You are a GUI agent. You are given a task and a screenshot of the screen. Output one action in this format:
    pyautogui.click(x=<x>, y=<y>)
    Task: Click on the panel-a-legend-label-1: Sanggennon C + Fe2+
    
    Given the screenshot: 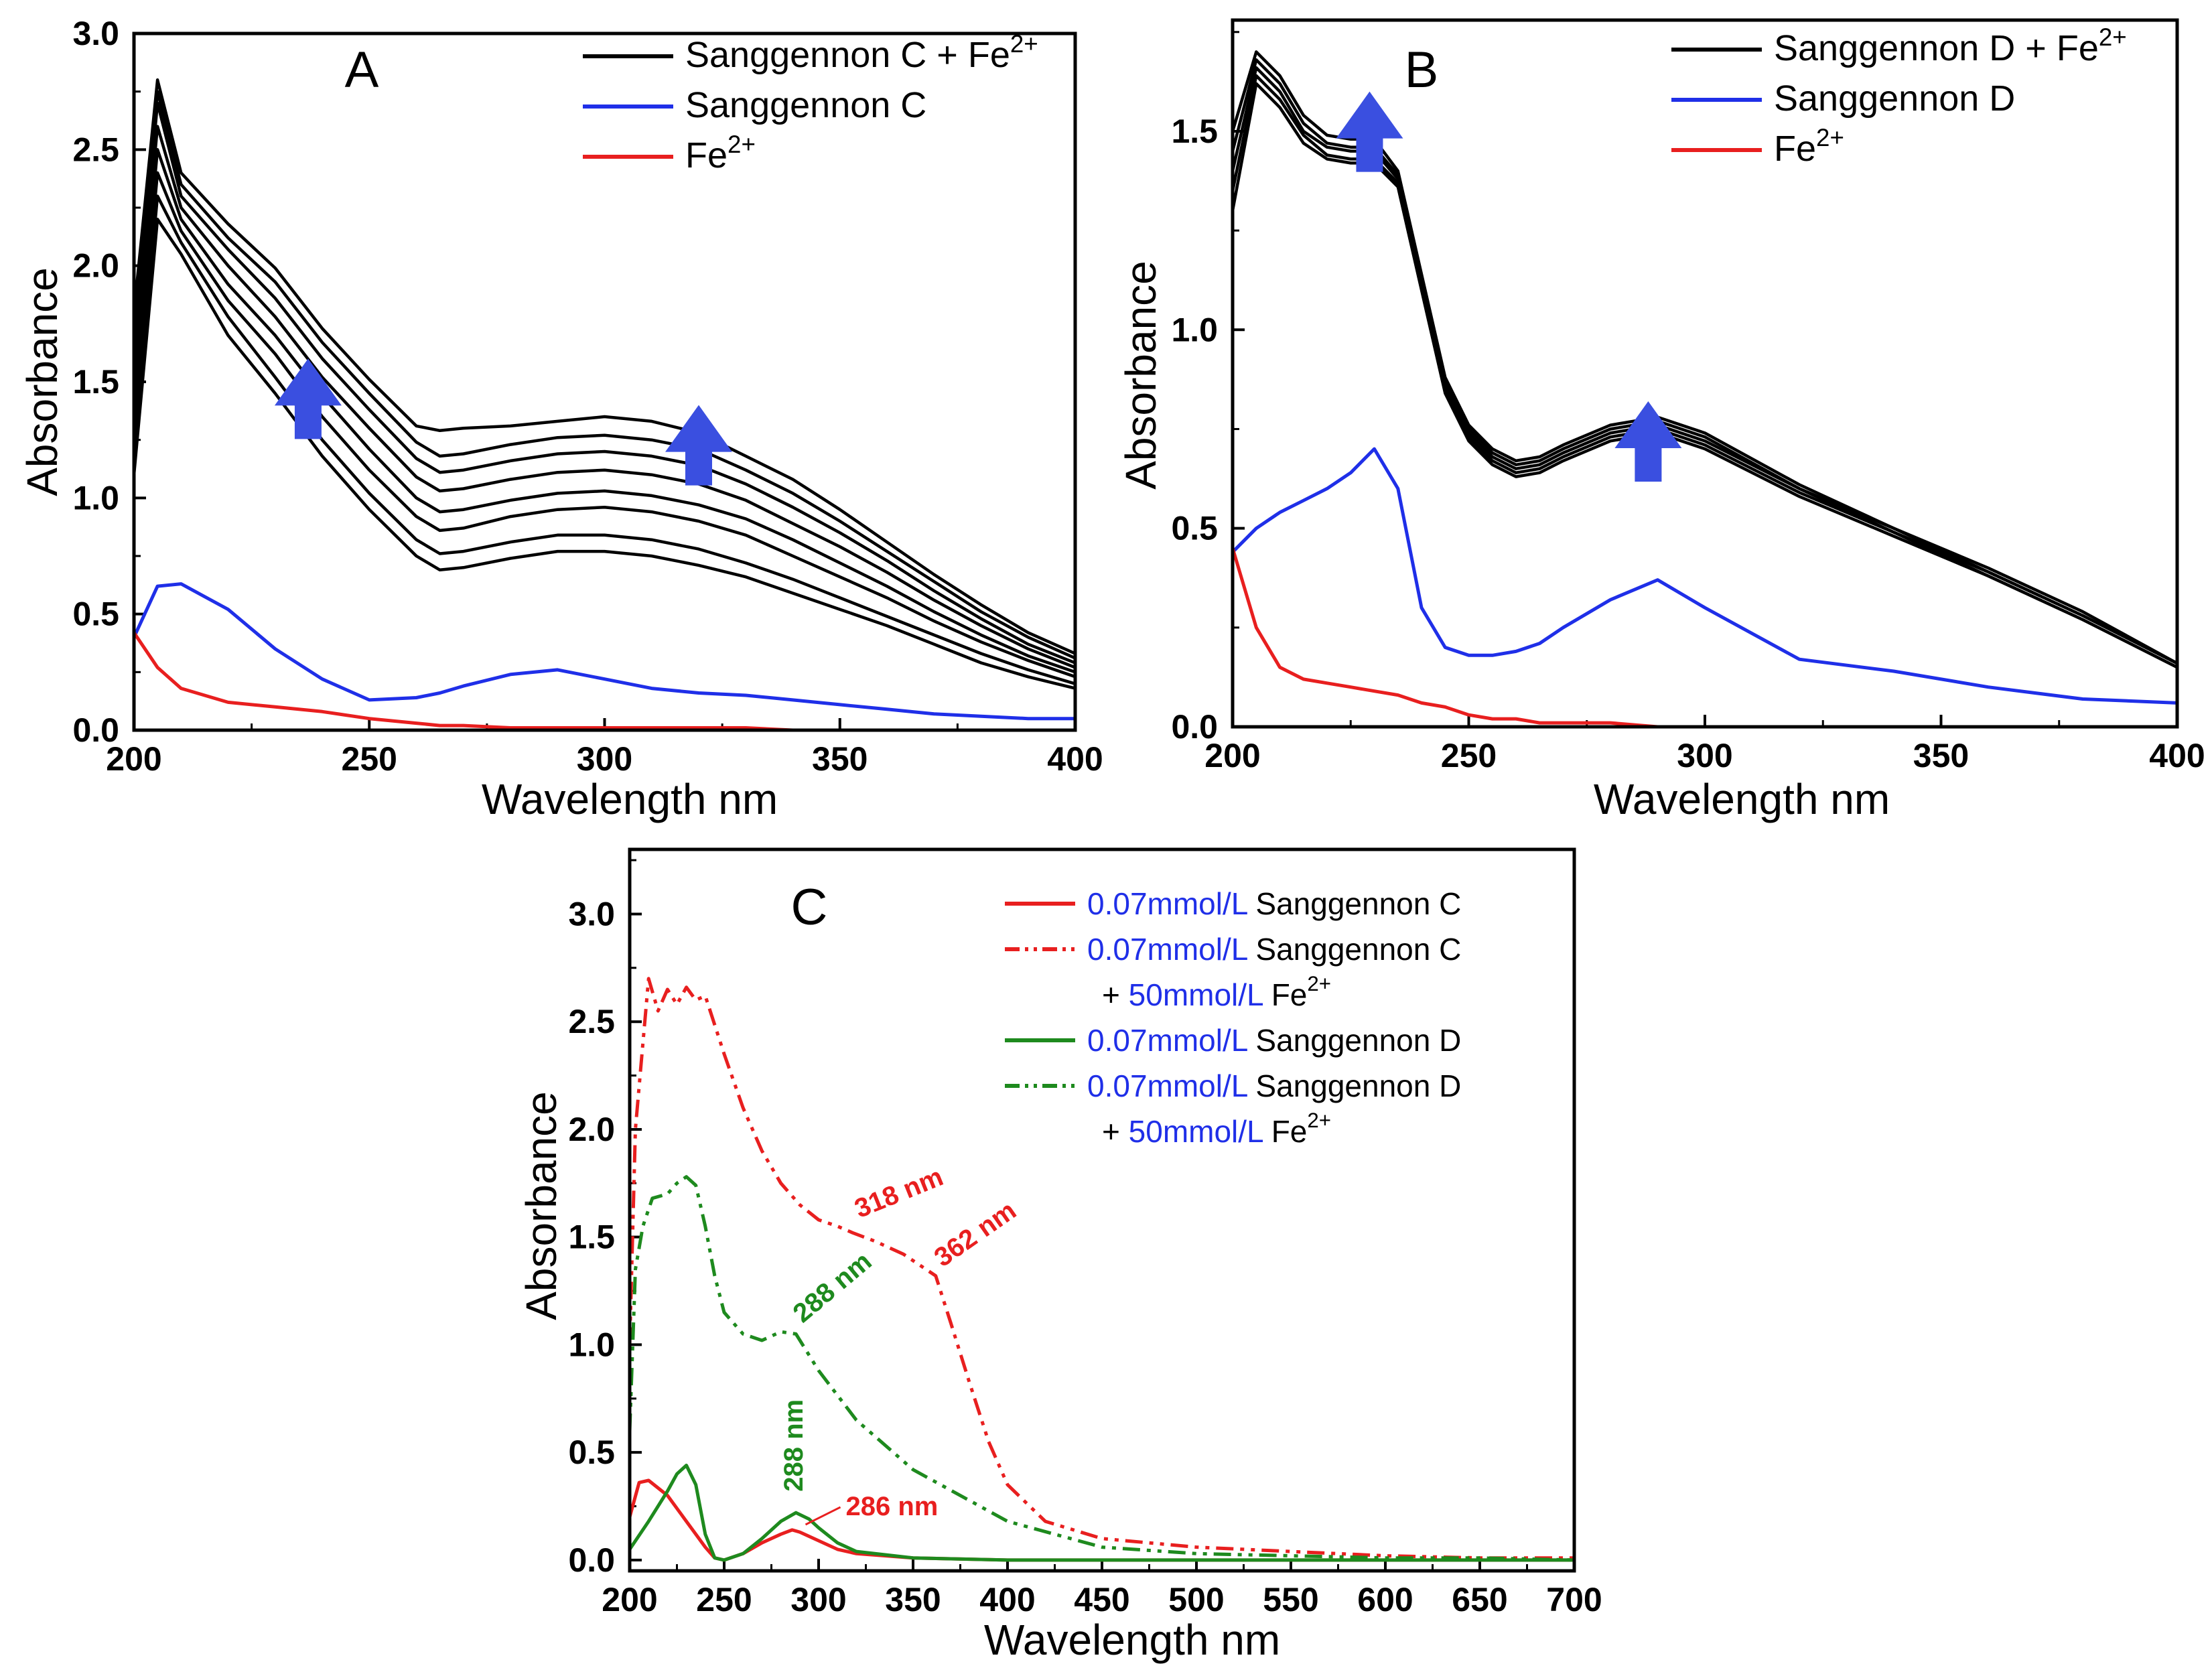 What is the action you would take?
    pyautogui.click(x=861, y=52)
    